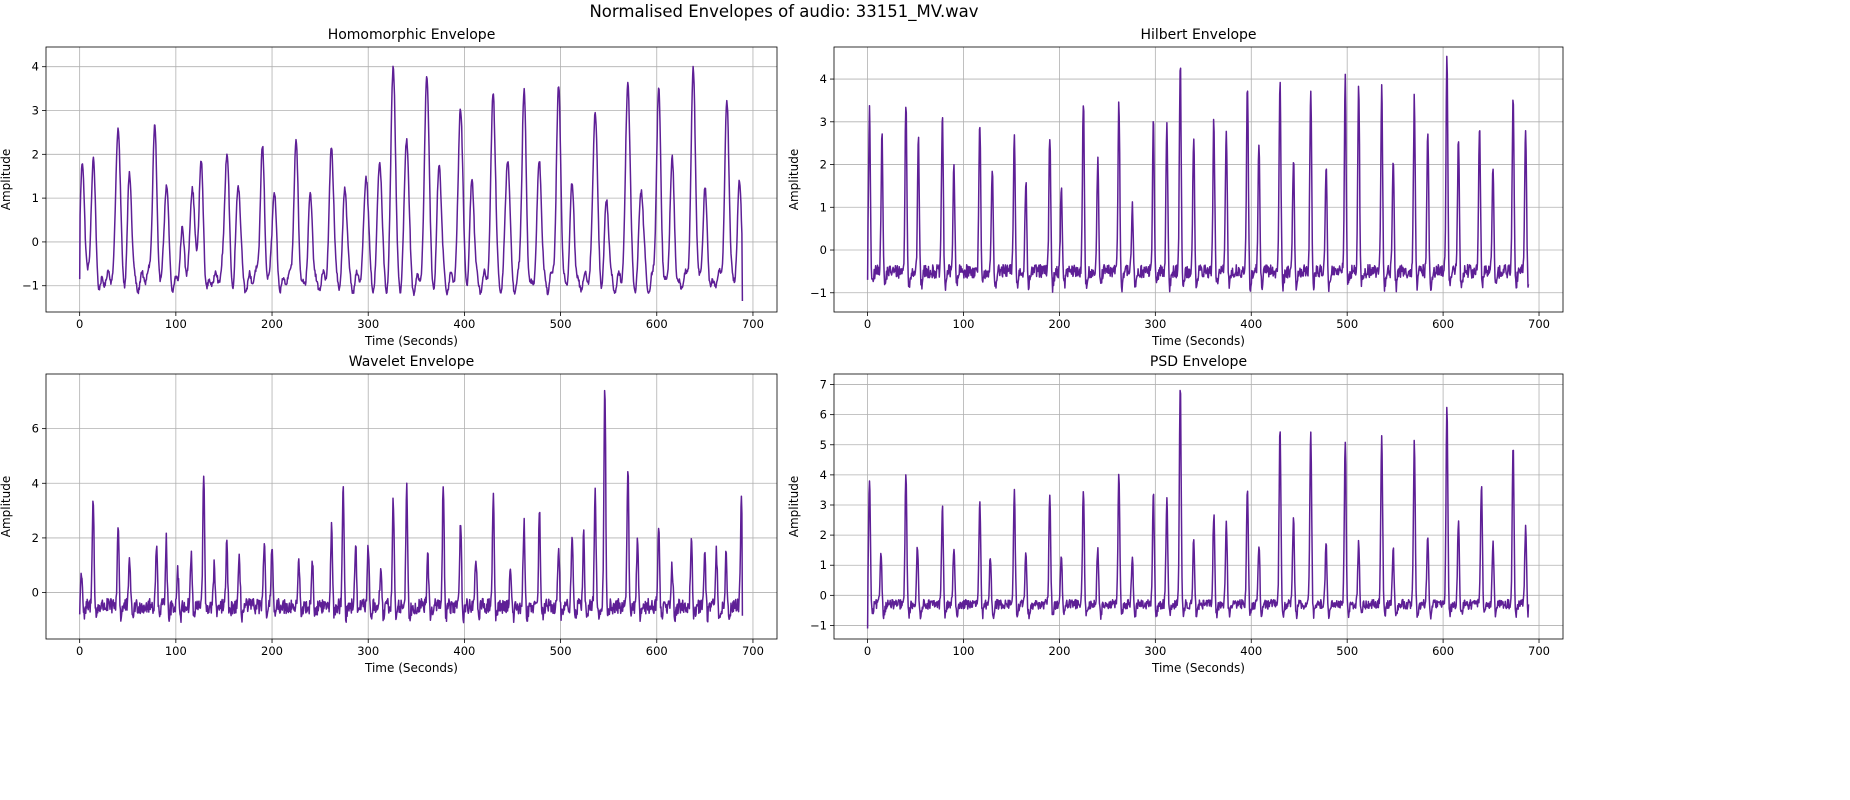 This screenshot has width=1850, height=800. I want to click on subplot-title: PSD Envelope, so click(1198, 362).